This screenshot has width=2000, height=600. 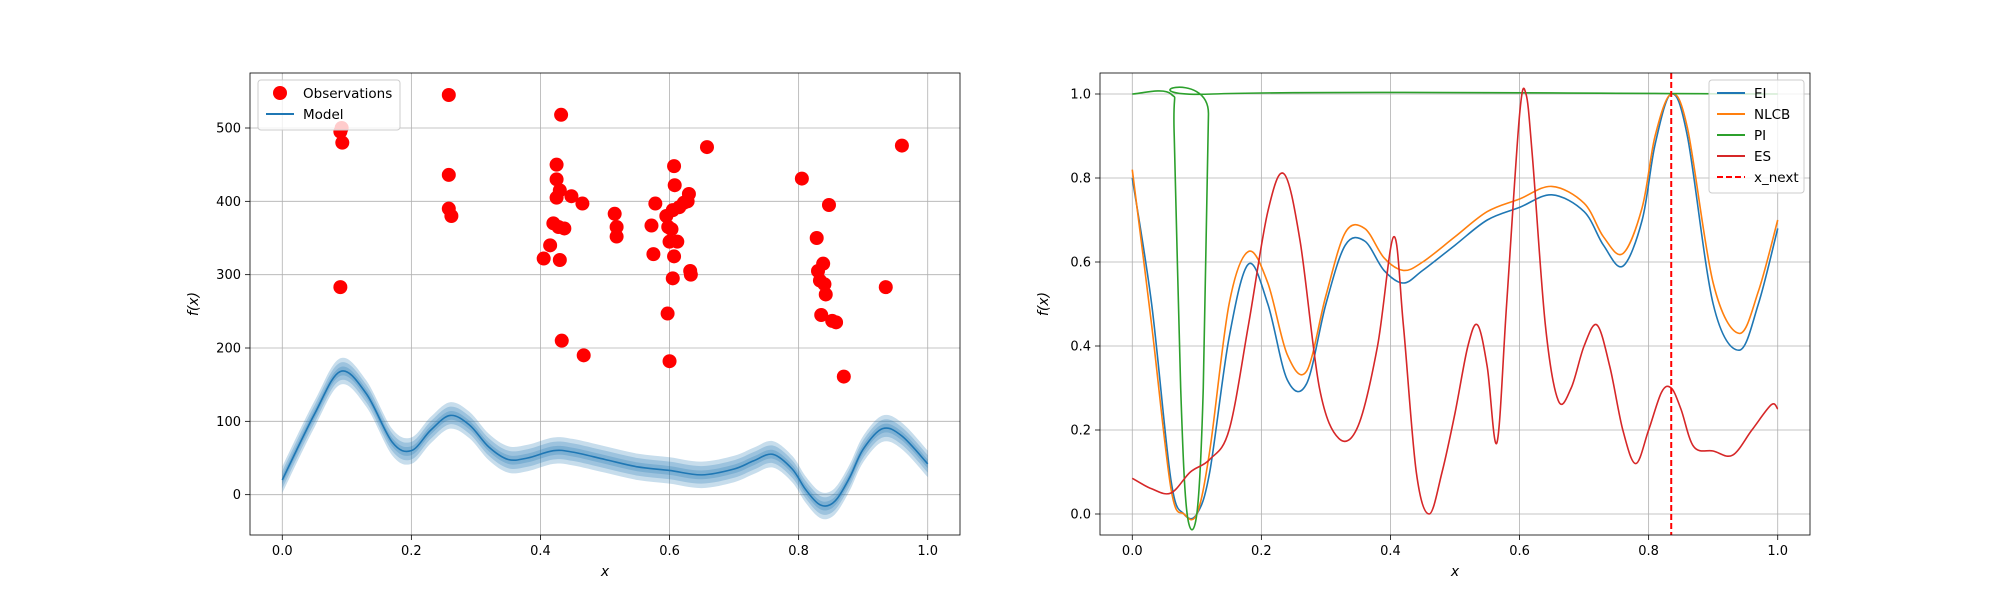 I want to click on y-tick-label: 0.0, so click(x=1080, y=515).